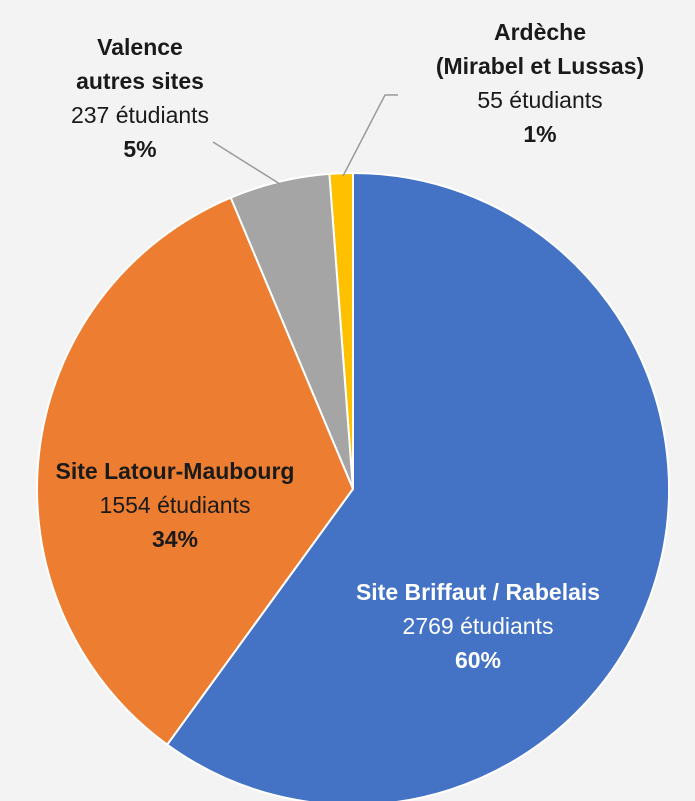 The width and height of the screenshot is (695, 801). What do you see at coordinates (140, 149) in the screenshot?
I see `percent-label: 5%` at bounding box center [140, 149].